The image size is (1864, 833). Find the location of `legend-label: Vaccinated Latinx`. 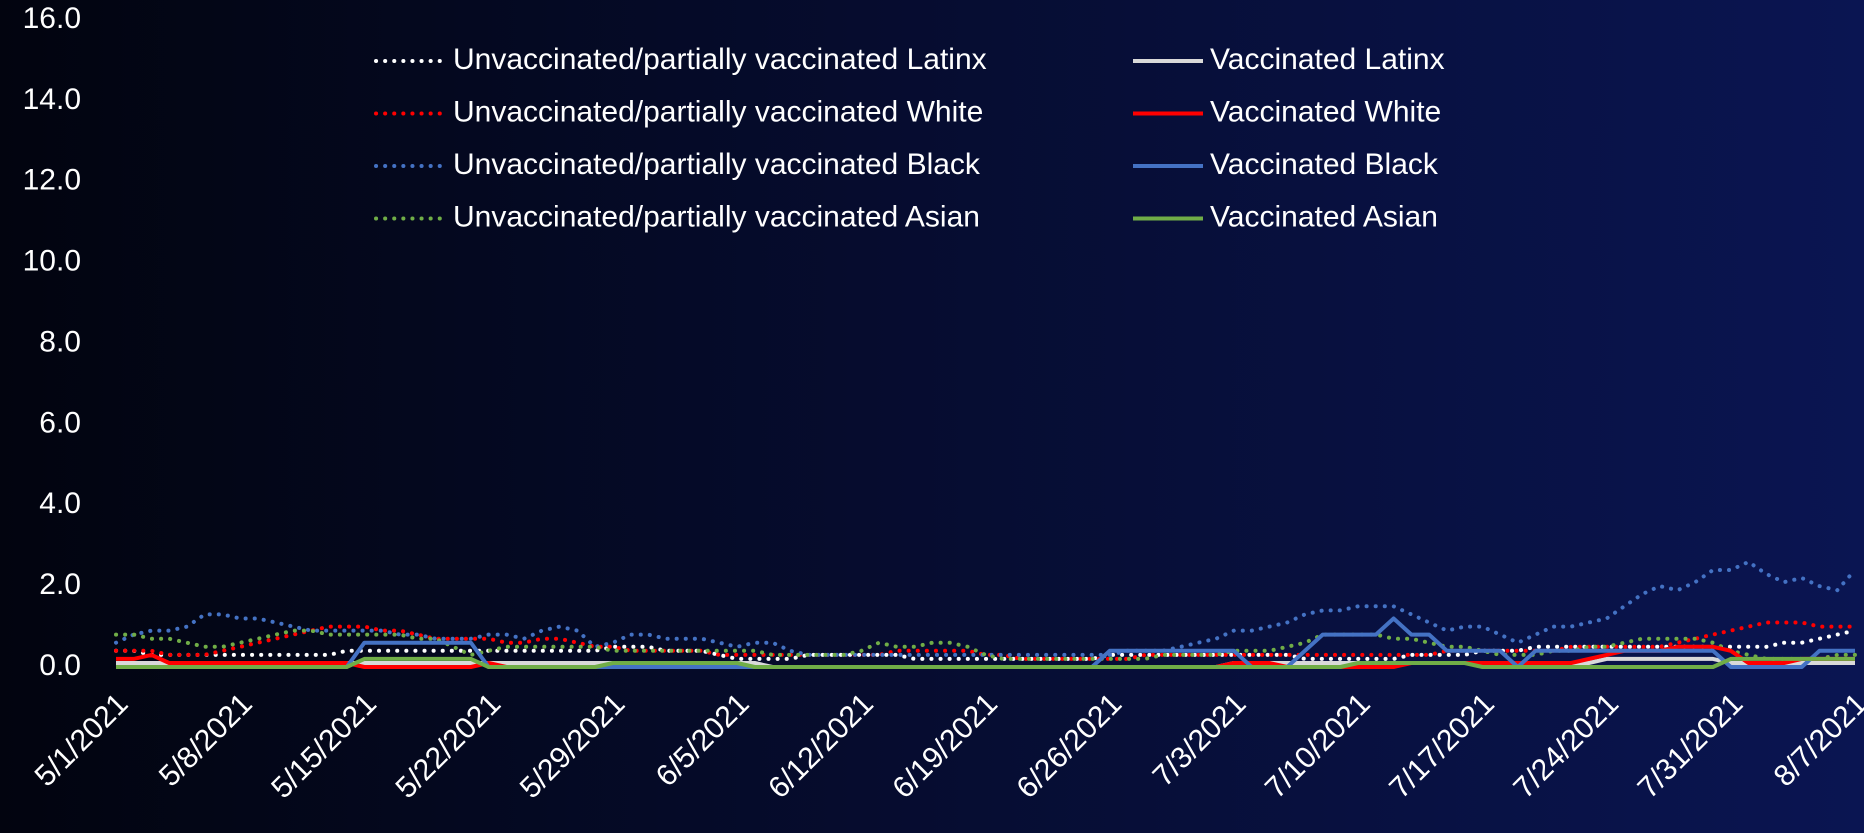

legend-label: Vaccinated Latinx is located at coordinates (1327, 59).